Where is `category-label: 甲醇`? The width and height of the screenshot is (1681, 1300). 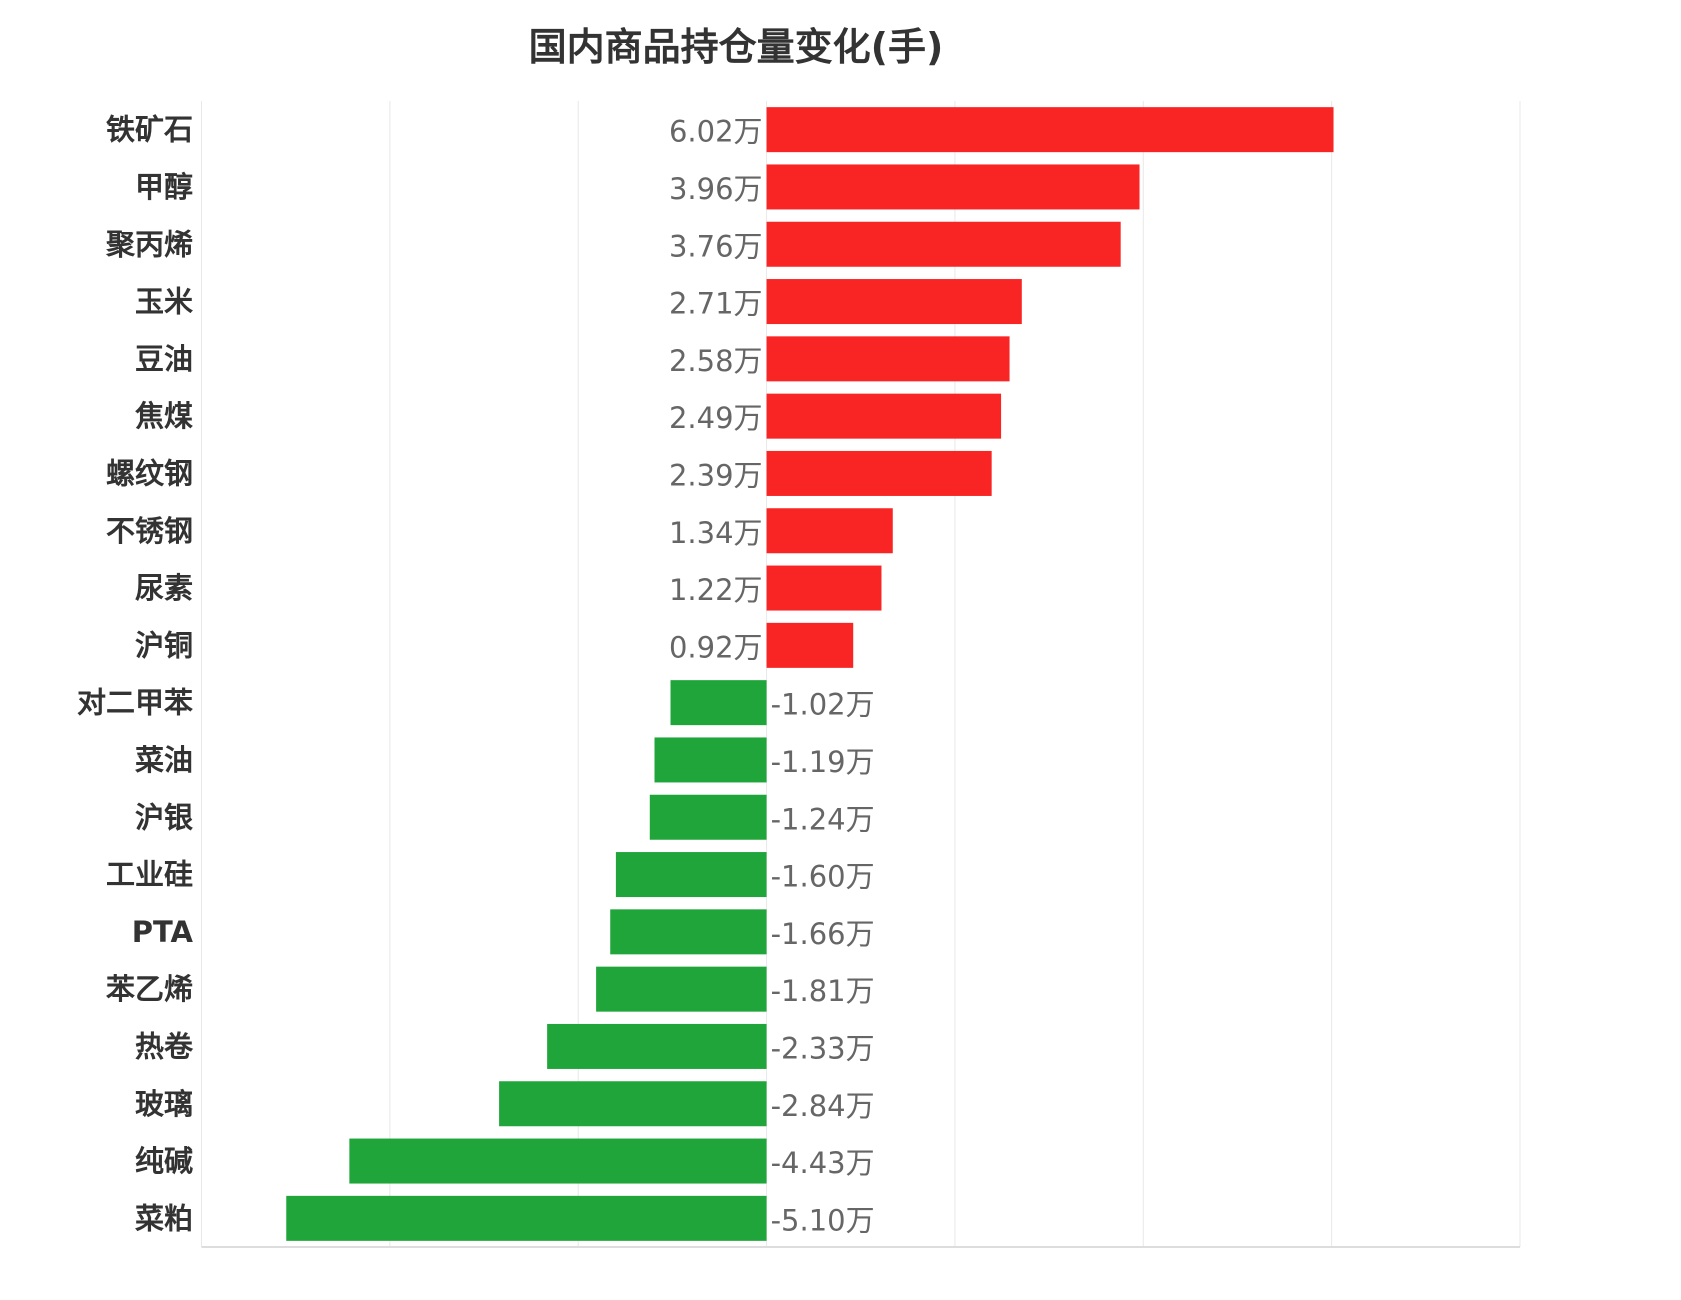
category-label: 甲醇 is located at coordinates (164, 187).